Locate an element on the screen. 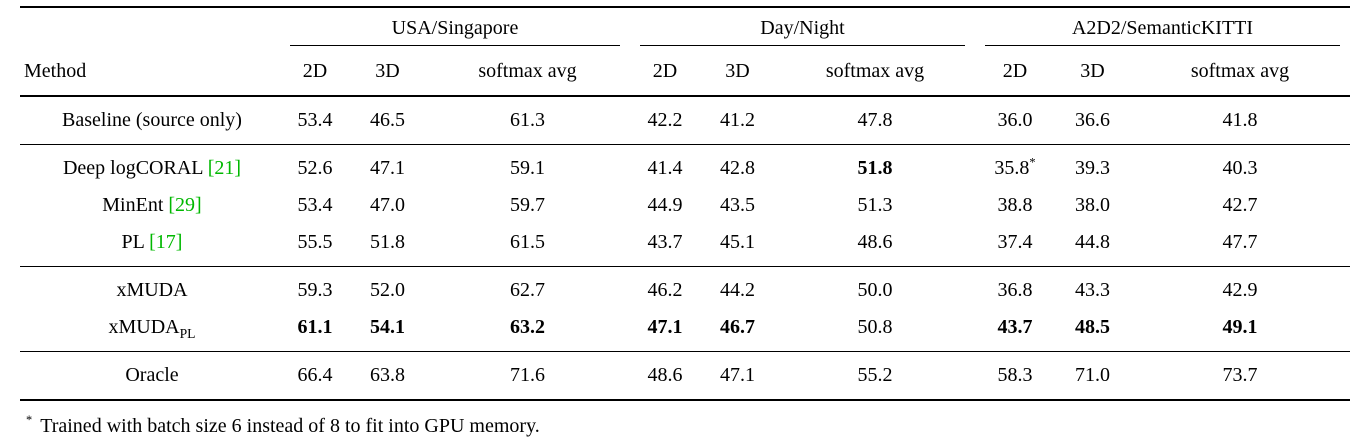 The height and width of the screenshot is (443, 1367). value-cell: 51.8 is located at coordinates (387, 242).